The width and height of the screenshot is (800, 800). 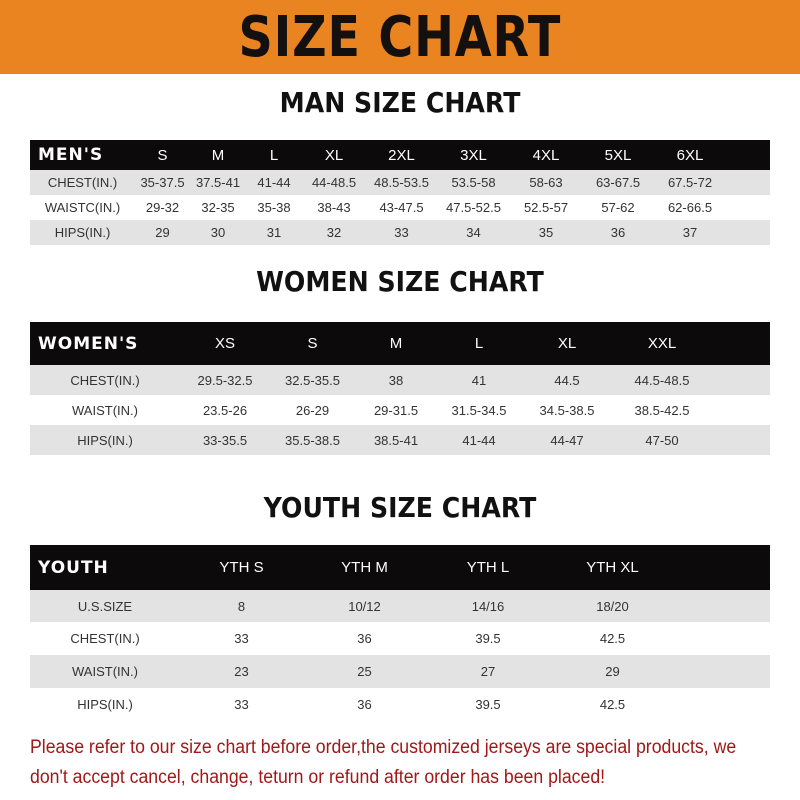 What do you see at coordinates (105, 343) in the screenshot?
I see `table-corner-label: WOMEN'S` at bounding box center [105, 343].